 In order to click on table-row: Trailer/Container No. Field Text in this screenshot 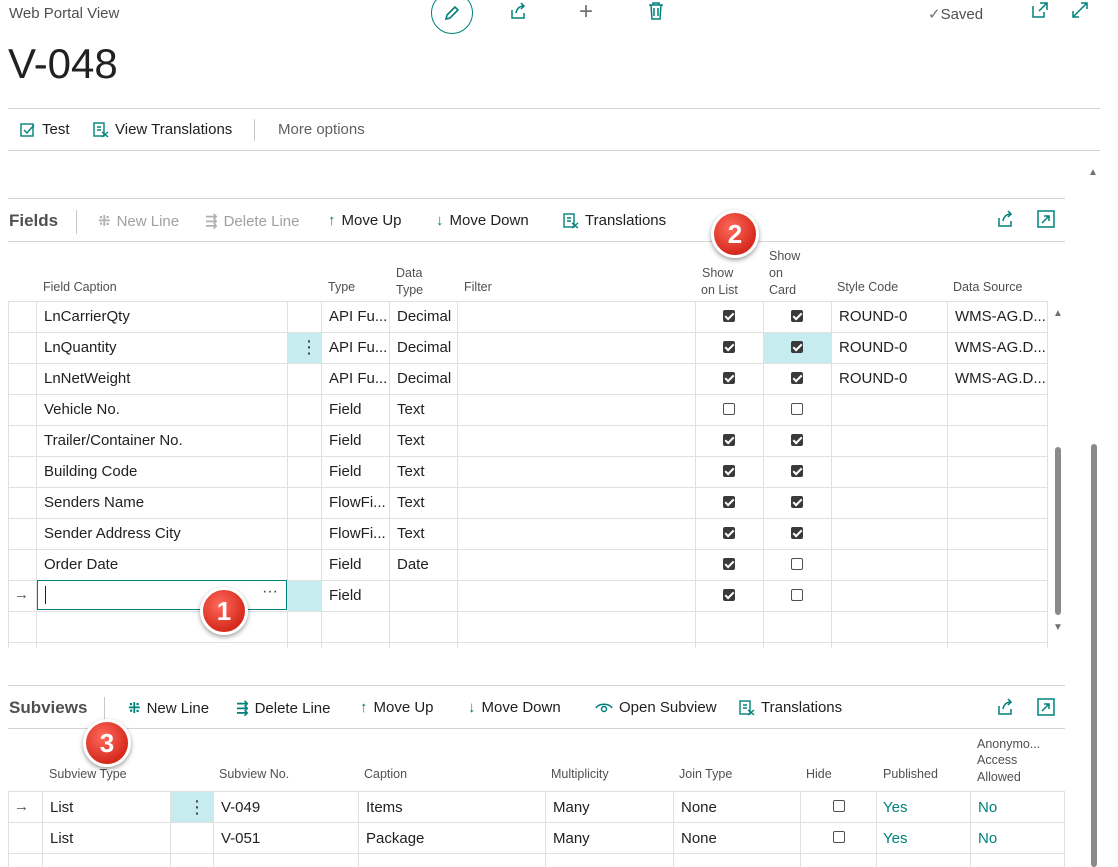, I will do `click(524, 440)`.